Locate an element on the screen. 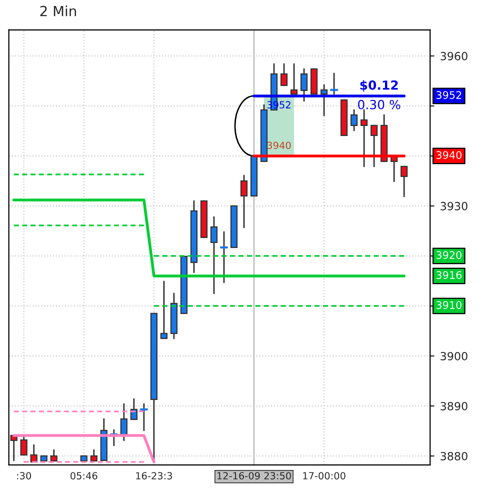 Image resolution: width=491 pixels, height=491 pixels. x-tick-label: 12-16-09 23:50 is located at coordinates (254, 476).